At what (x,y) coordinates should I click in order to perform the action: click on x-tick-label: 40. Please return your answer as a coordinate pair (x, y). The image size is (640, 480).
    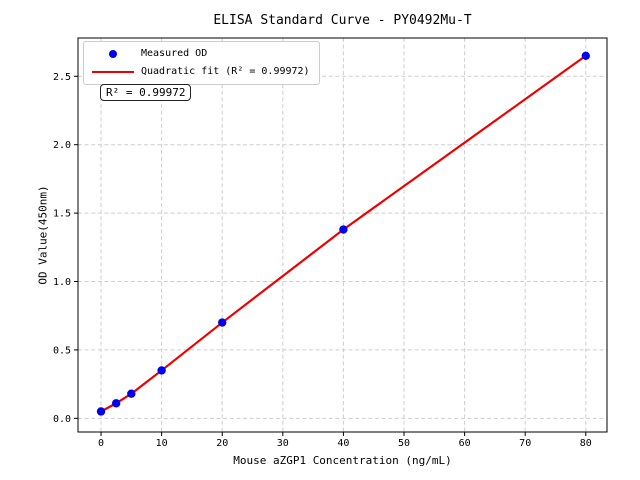
    Looking at the image, I should click on (343, 443).